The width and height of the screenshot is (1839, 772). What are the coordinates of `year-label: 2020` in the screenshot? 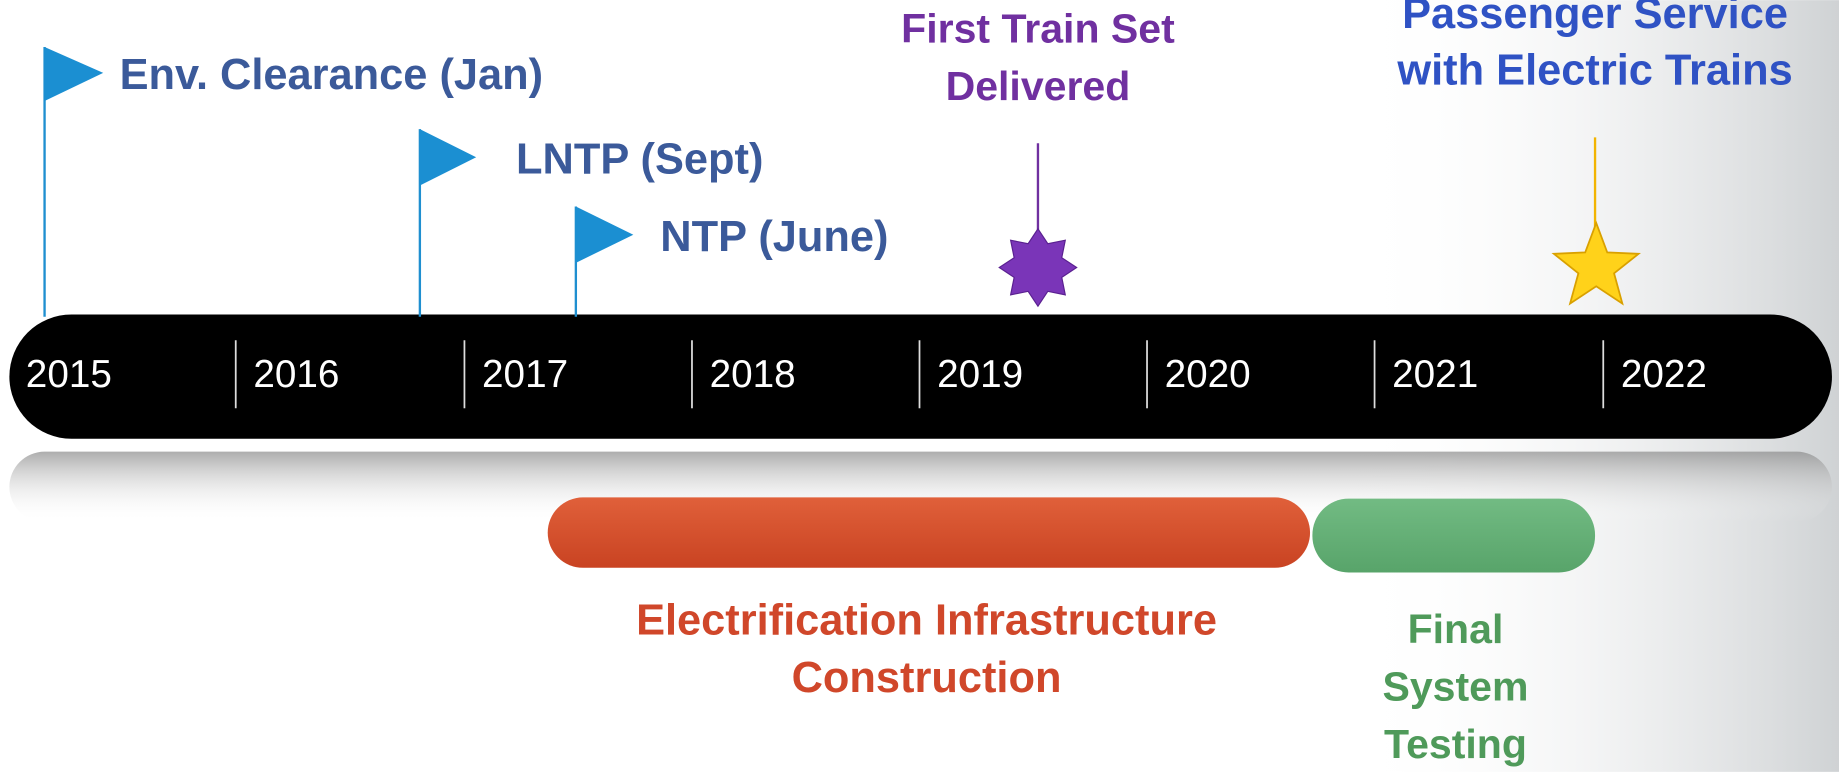 It's located at (1208, 374).